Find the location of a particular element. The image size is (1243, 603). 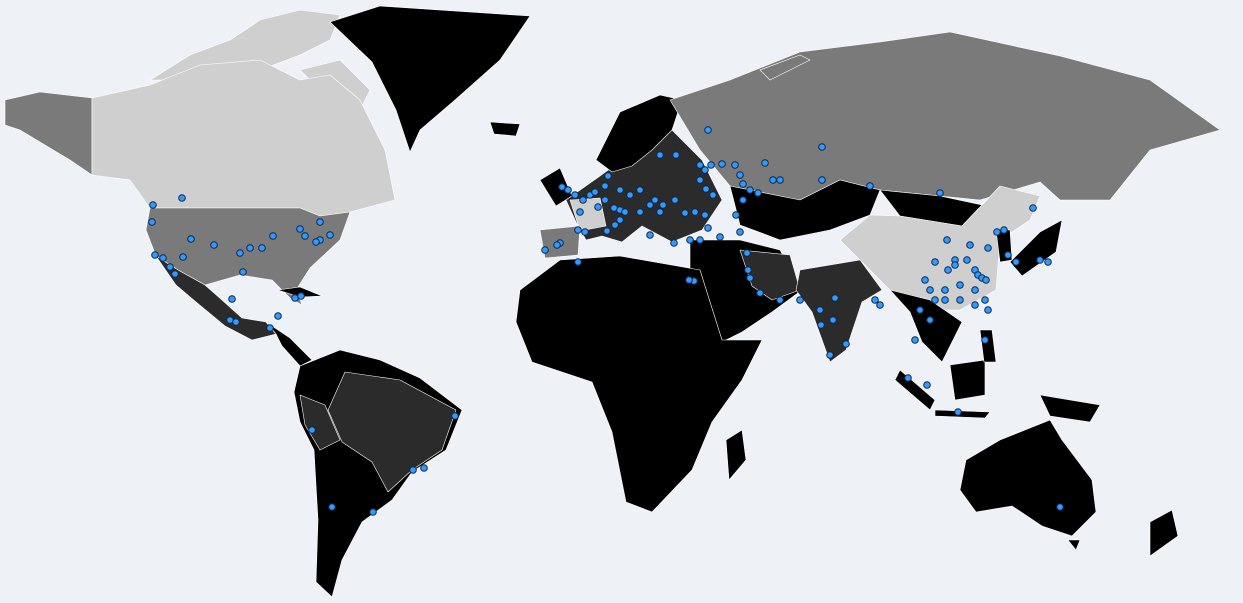

country-brazil is located at coordinates (392, 432).